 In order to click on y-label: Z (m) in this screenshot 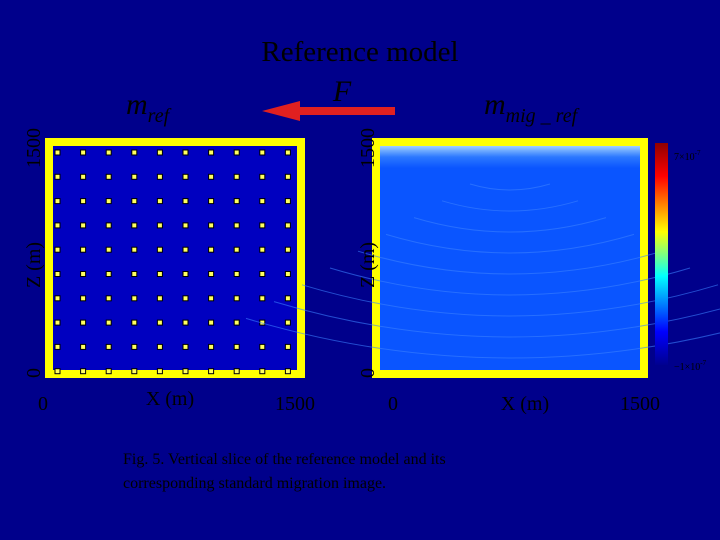, I will do `click(368, 265)`.